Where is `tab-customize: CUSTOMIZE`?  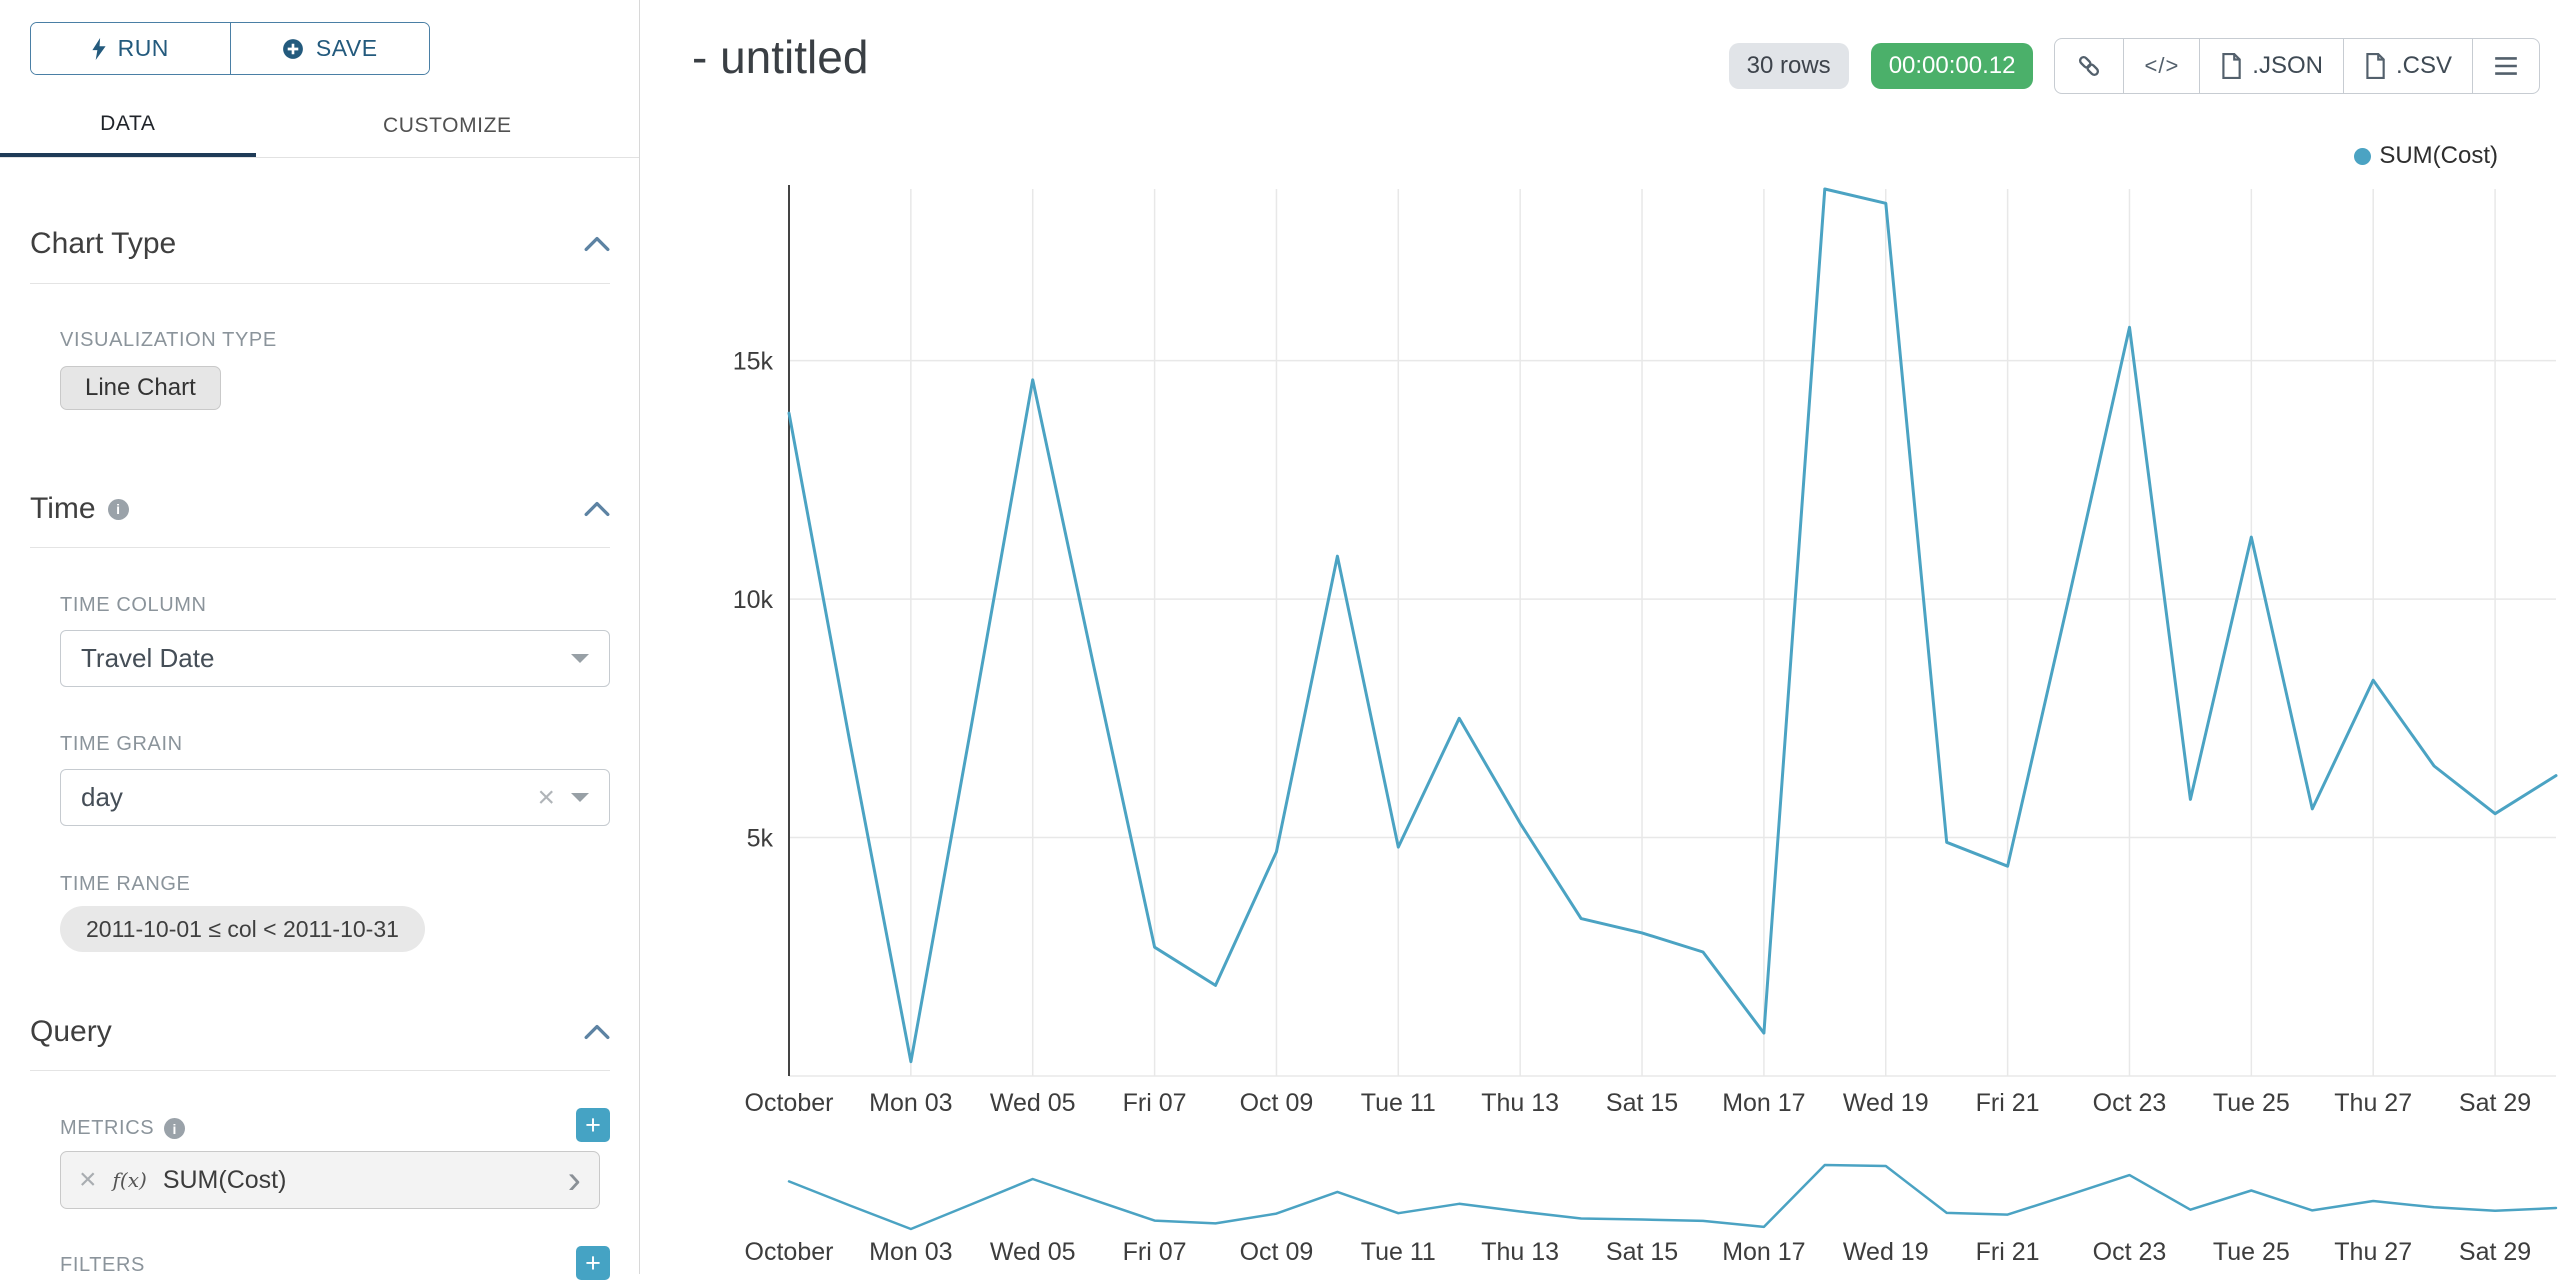
tab-customize: CUSTOMIZE is located at coordinates (447, 125).